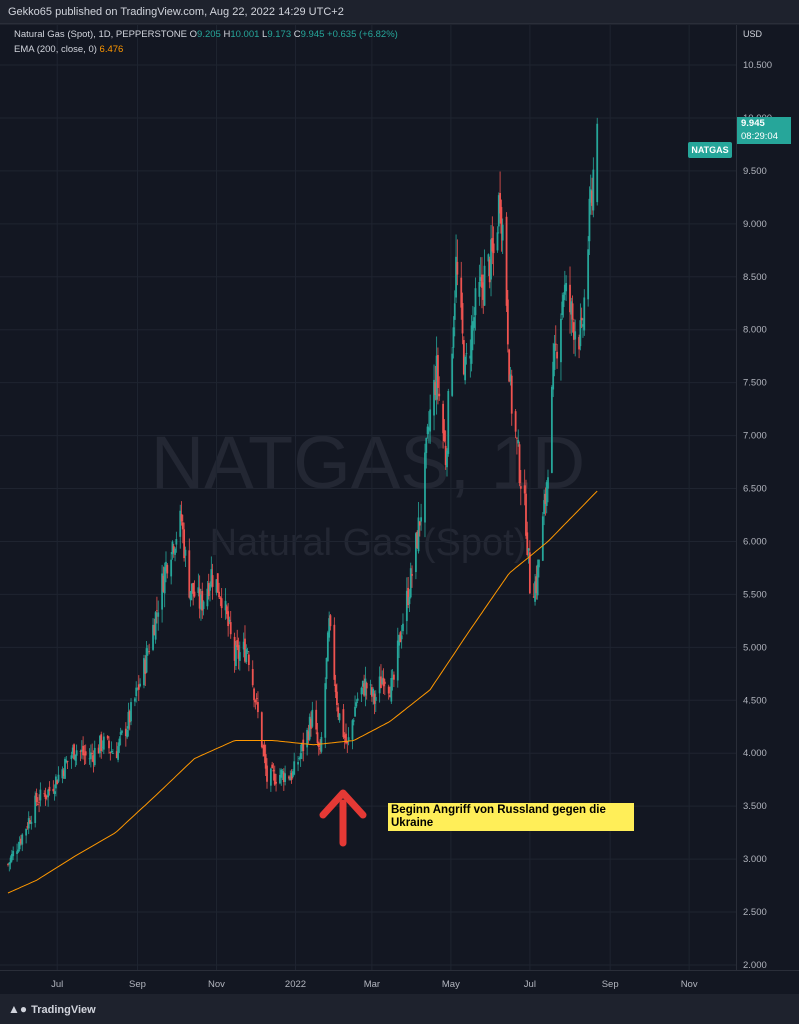 This screenshot has width=799, height=1024. What do you see at coordinates (137, 984) in the screenshot?
I see `time-tick-label: Sep` at bounding box center [137, 984].